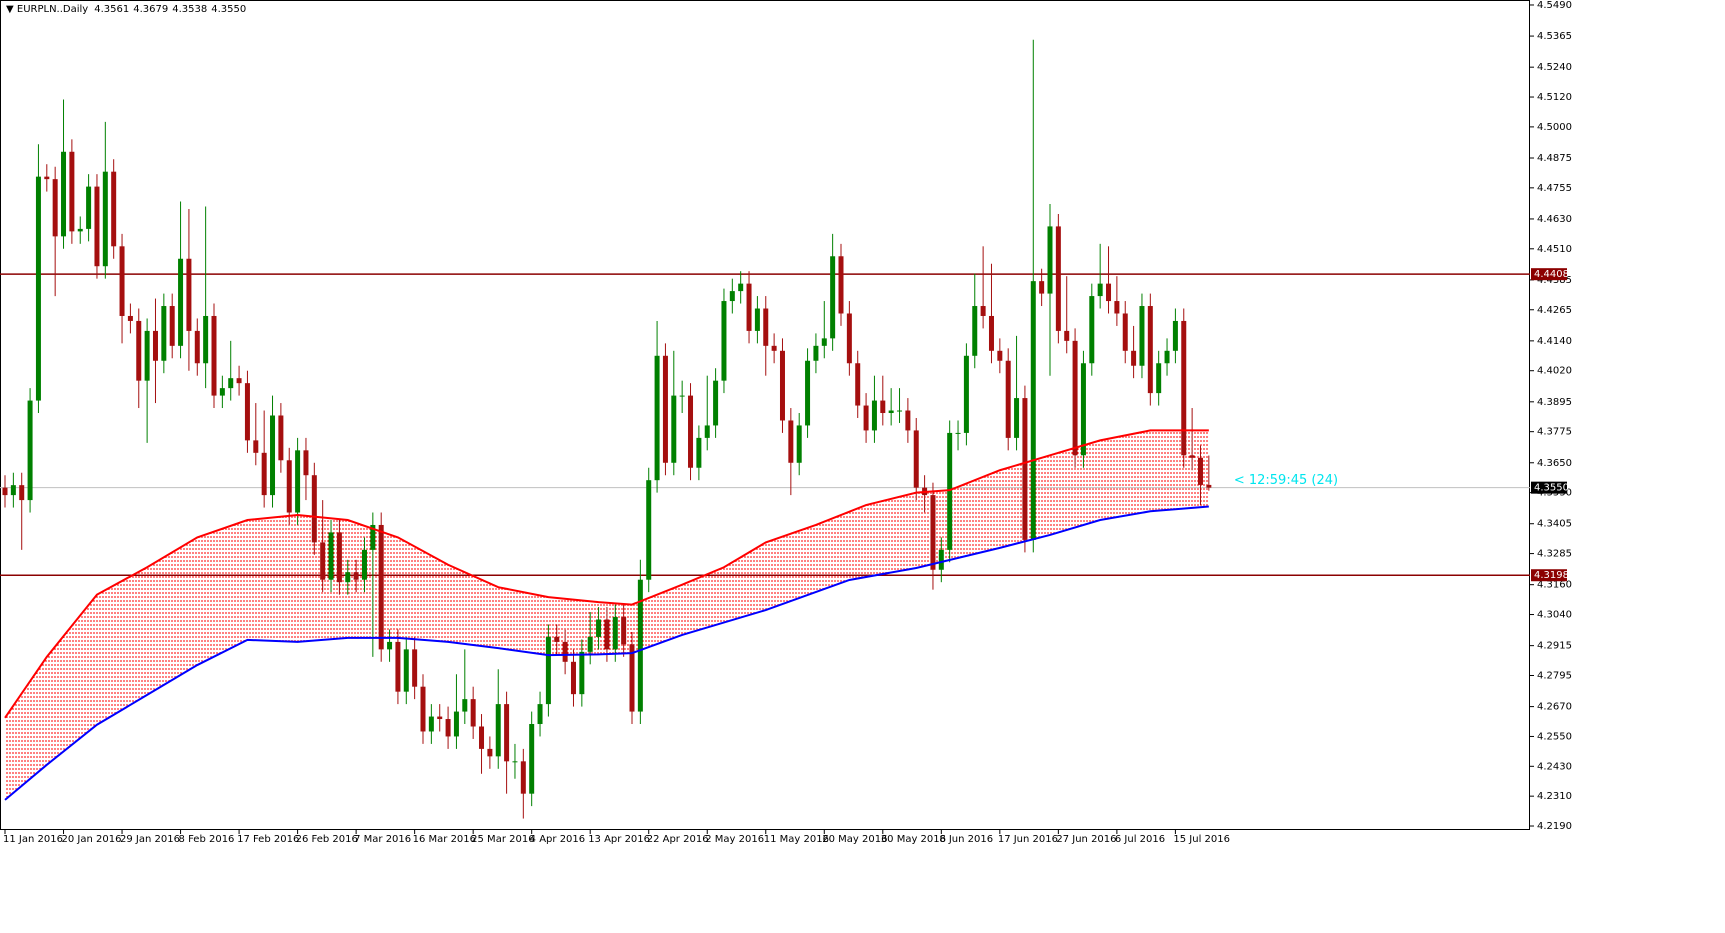 This screenshot has height=933, width=1725. What do you see at coordinates (150, 9) in the screenshot?
I see `ohlc-high: 4.3679` at bounding box center [150, 9].